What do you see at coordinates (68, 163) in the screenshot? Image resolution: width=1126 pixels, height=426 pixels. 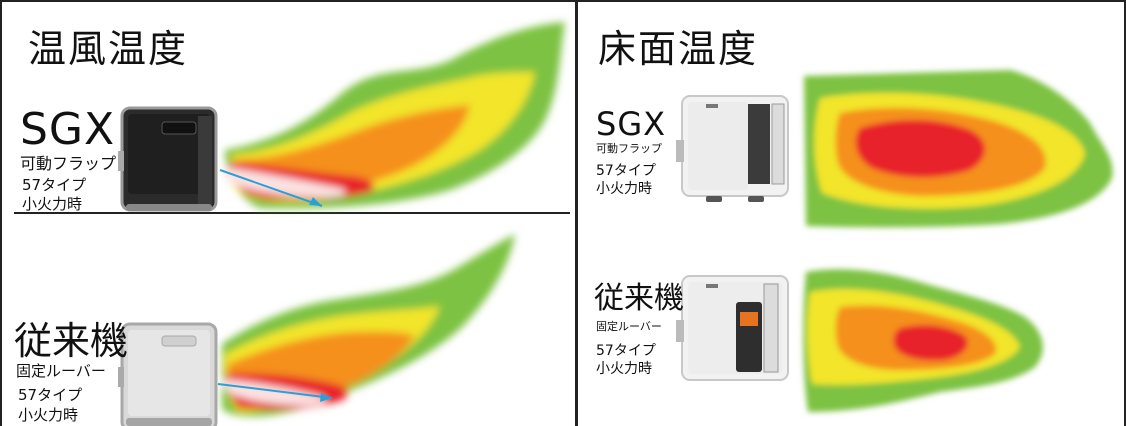 I see `left-top-louver: 可動フラップ` at bounding box center [68, 163].